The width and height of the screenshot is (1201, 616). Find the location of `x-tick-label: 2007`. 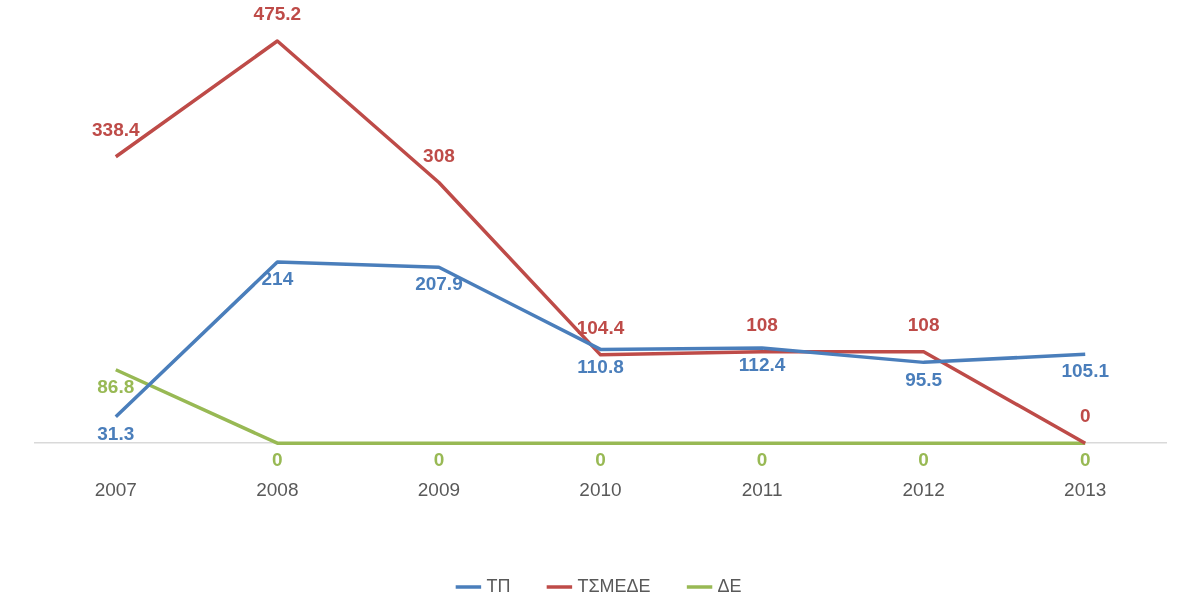

x-tick-label: 2007 is located at coordinates (115, 489).